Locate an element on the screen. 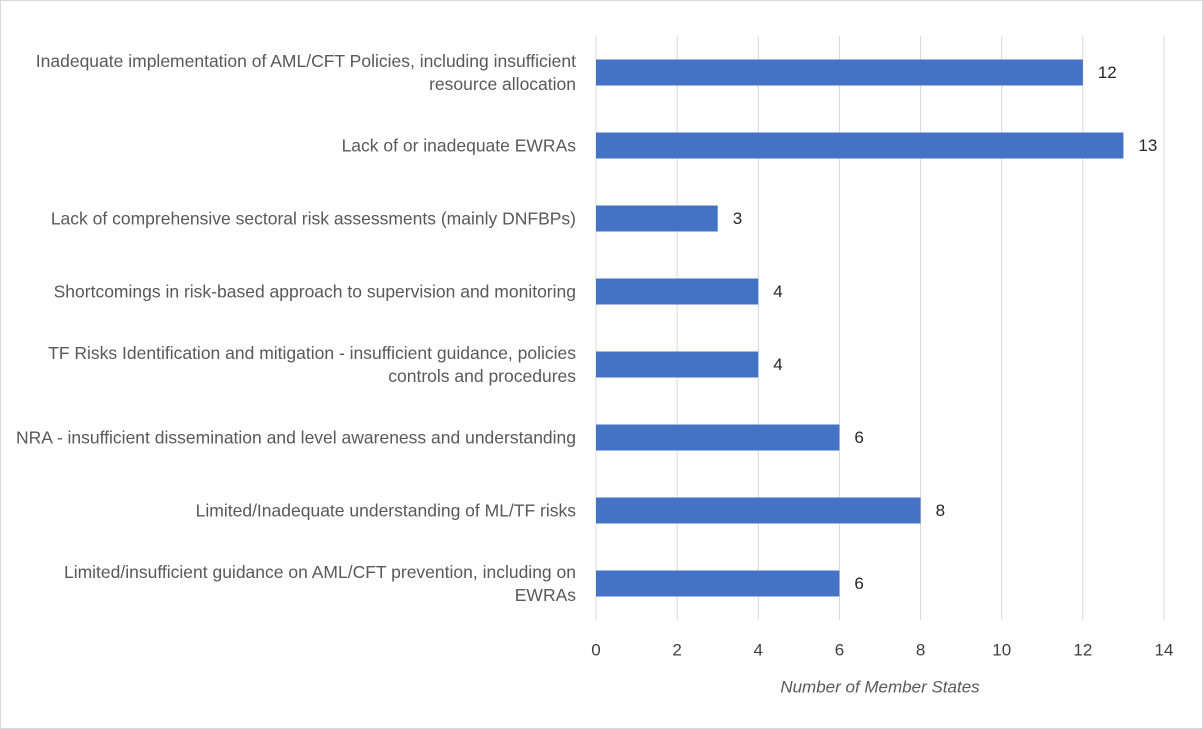 The width and height of the screenshot is (1203, 729). value-label: 3 is located at coordinates (737, 218).